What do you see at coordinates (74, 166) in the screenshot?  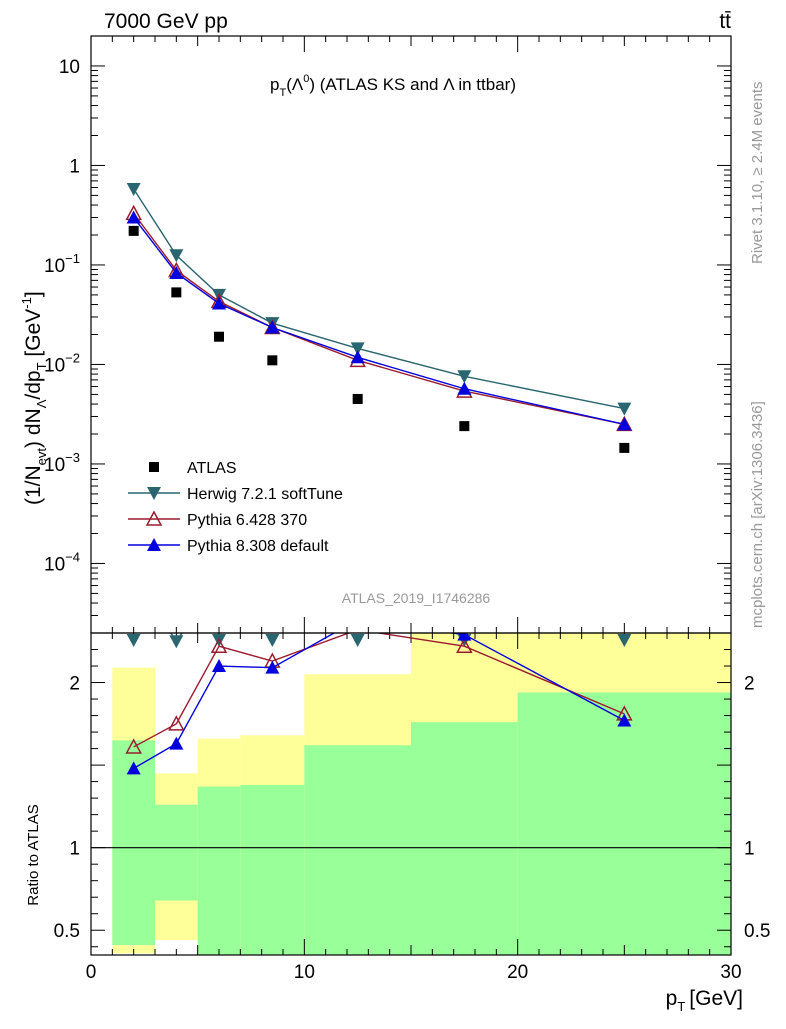 I see `main-y-tick-label: 1` at bounding box center [74, 166].